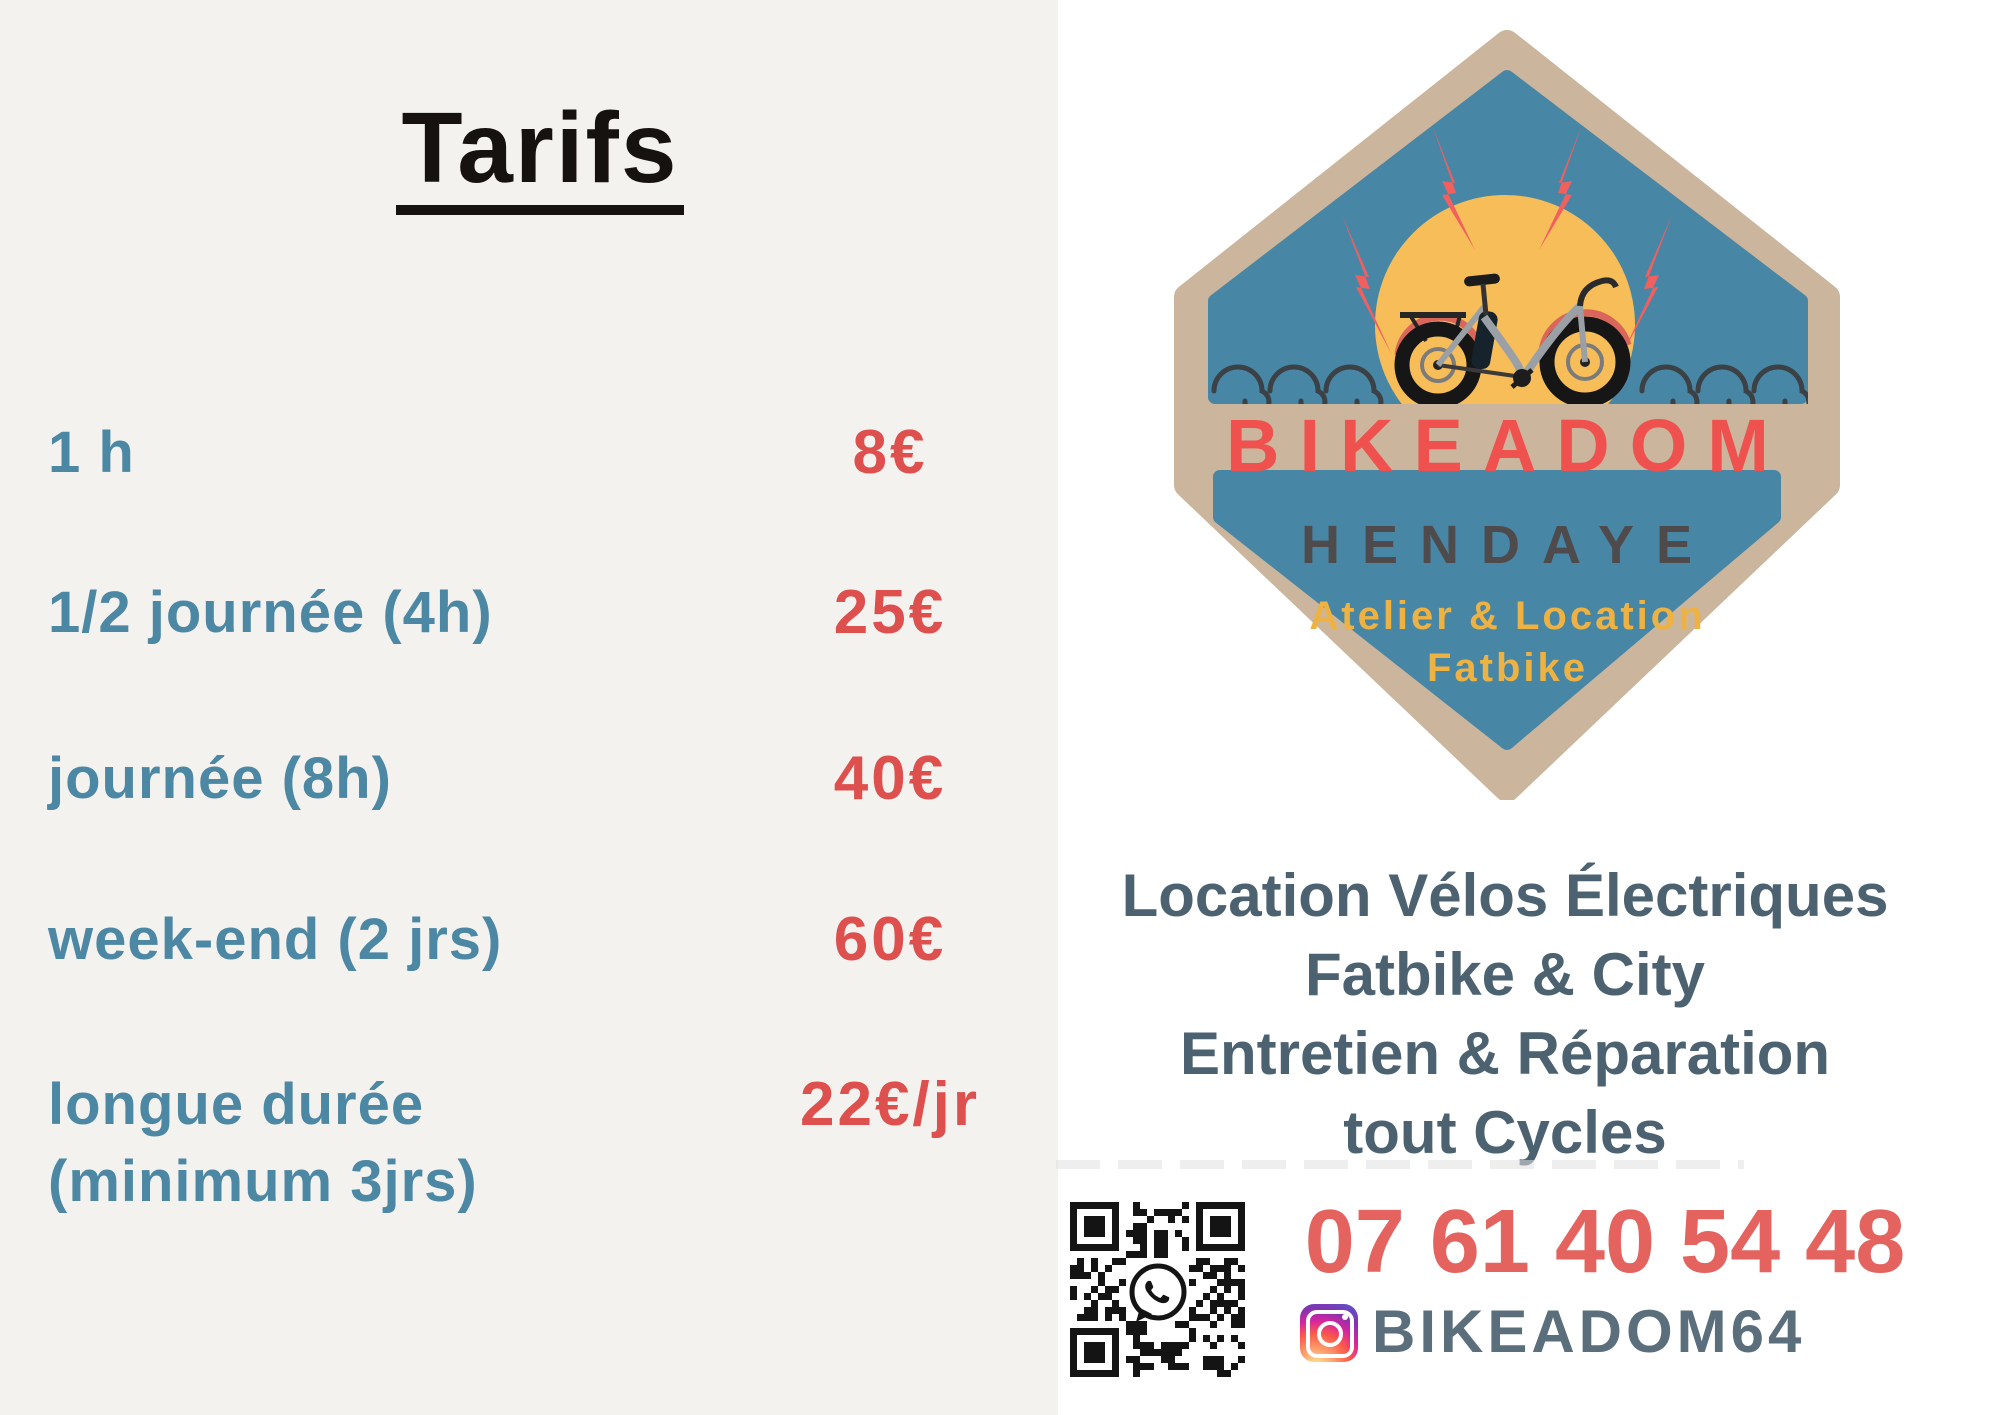 The width and height of the screenshot is (2000, 1415). Describe the element at coordinates (91, 452) in the screenshot. I see `duration-label: 1 h` at that location.